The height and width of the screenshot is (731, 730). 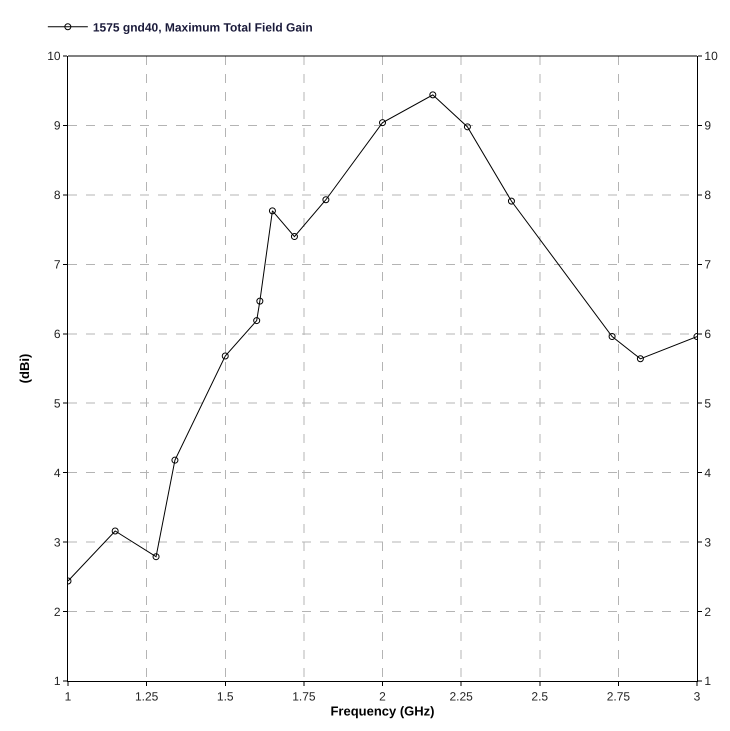 I want to click on y2-tick-label: 5, so click(x=708, y=403).